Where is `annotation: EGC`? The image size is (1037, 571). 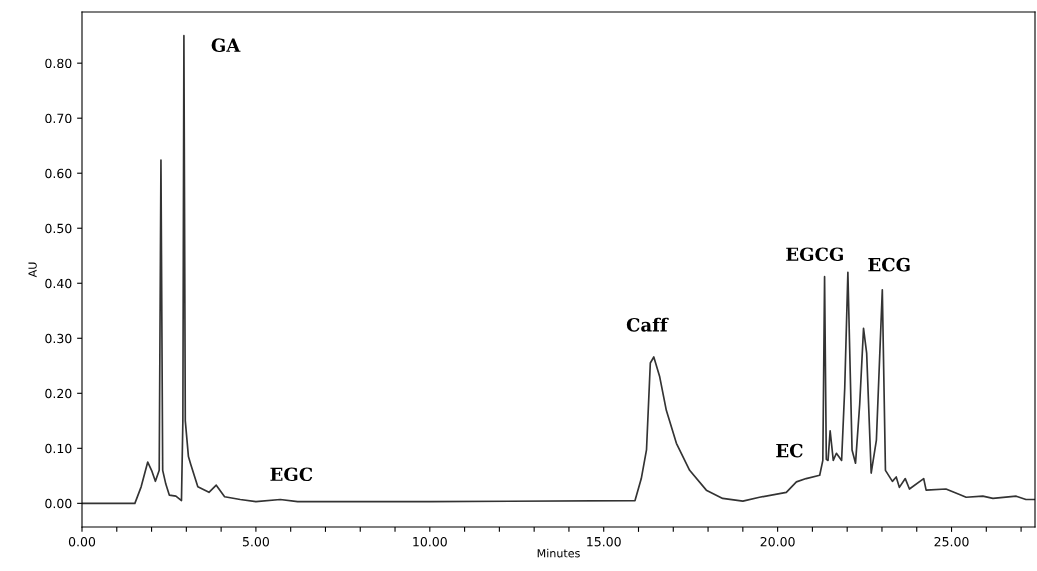 annotation: EGC is located at coordinates (291, 474).